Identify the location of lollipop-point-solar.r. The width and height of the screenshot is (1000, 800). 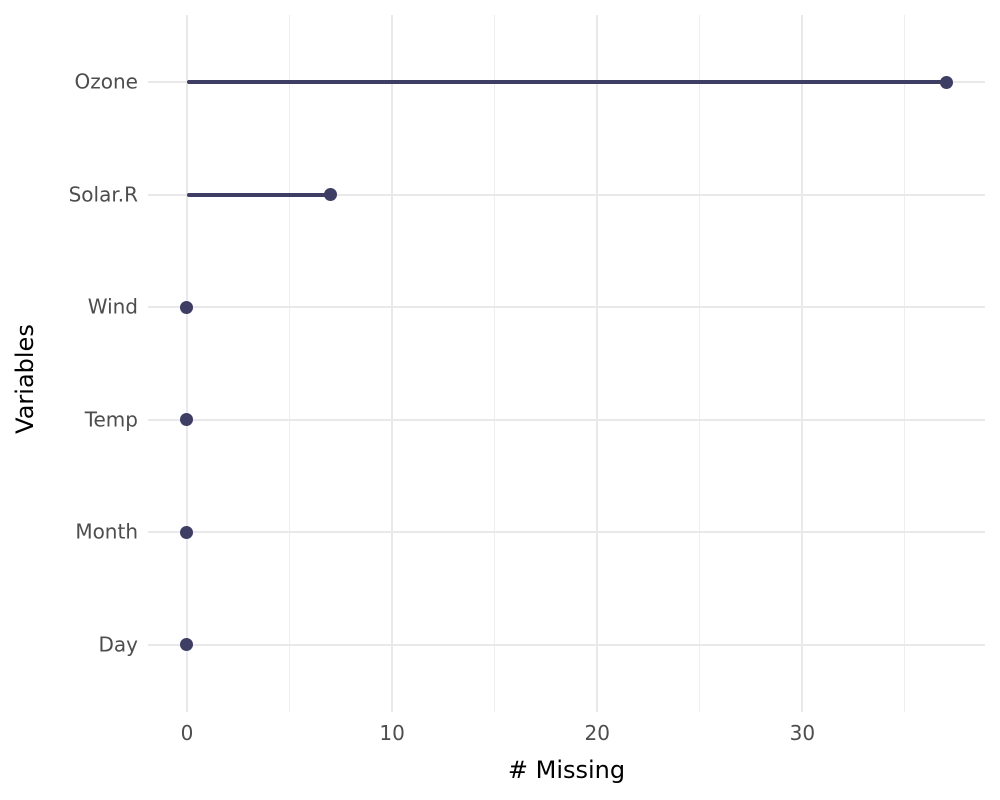
(331, 195).